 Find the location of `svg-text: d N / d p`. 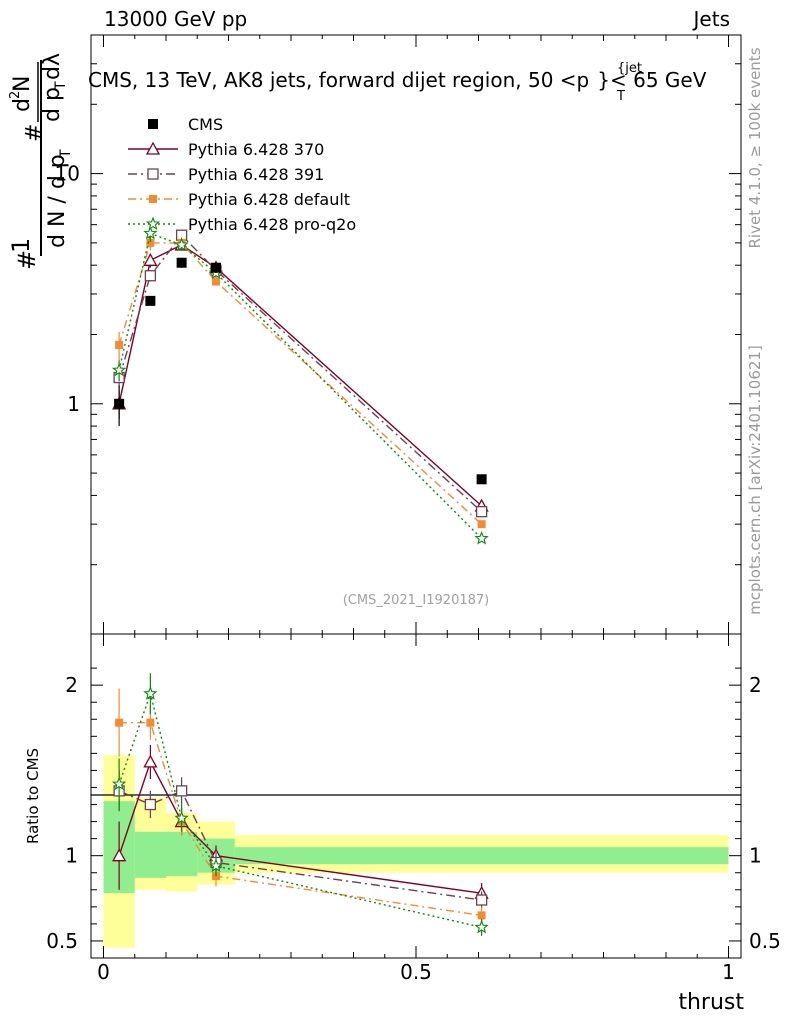

svg-text: d N / d p is located at coordinates (57, 201).